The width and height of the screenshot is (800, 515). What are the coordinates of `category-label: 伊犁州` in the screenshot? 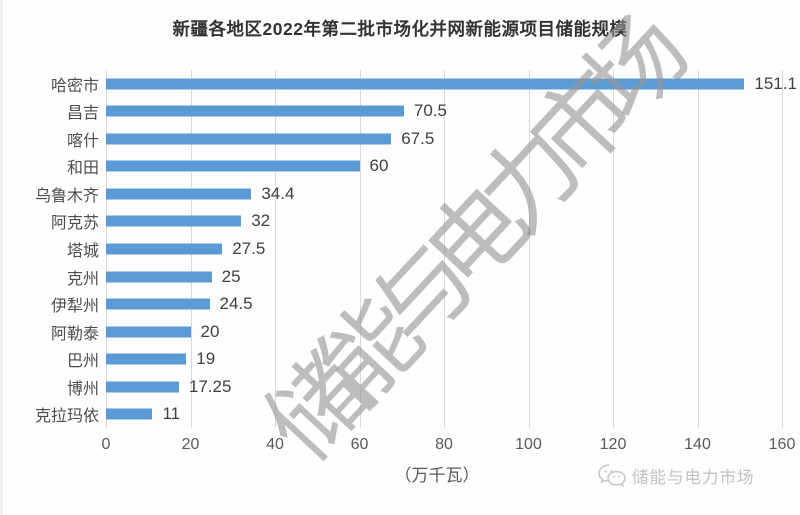 It's located at (74, 307).